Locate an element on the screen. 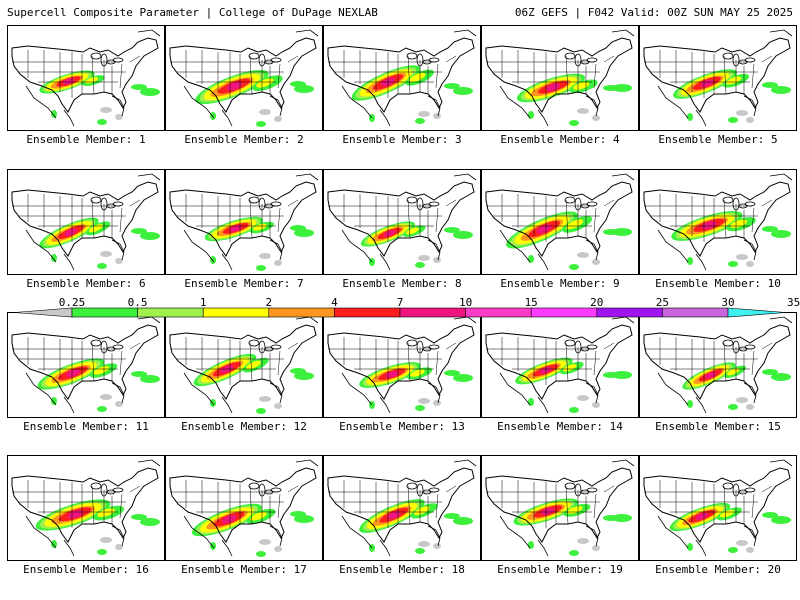 The width and height of the screenshot is (800, 600). ensemble-panel: Ensemble Member: 12 is located at coordinates (244, 379).